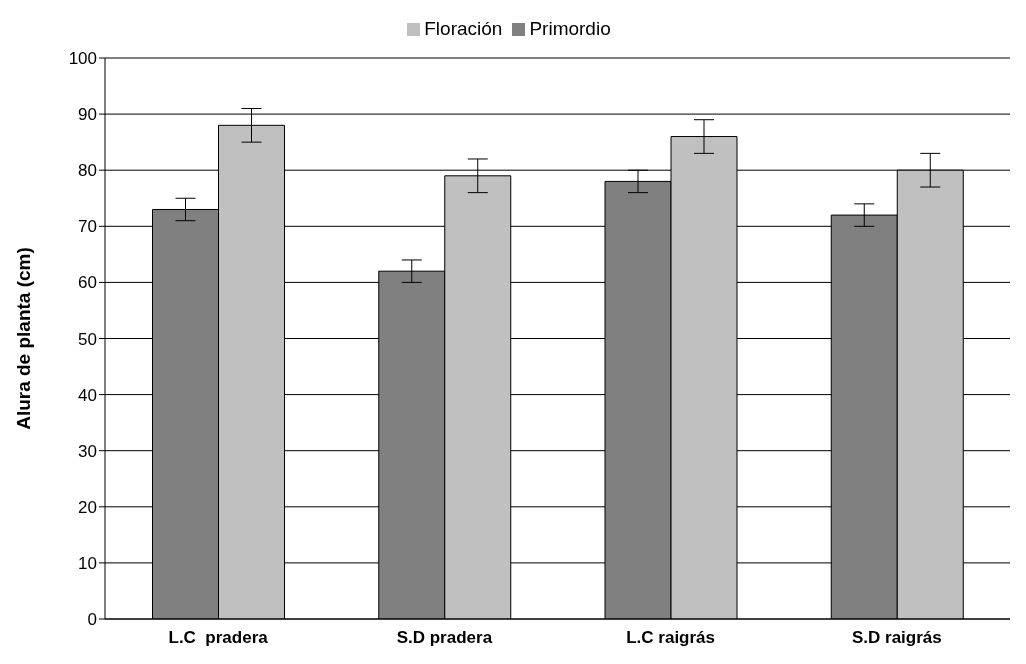 This screenshot has width=1026, height=664. I want to click on y-tick-label: 0, so click(92, 620).